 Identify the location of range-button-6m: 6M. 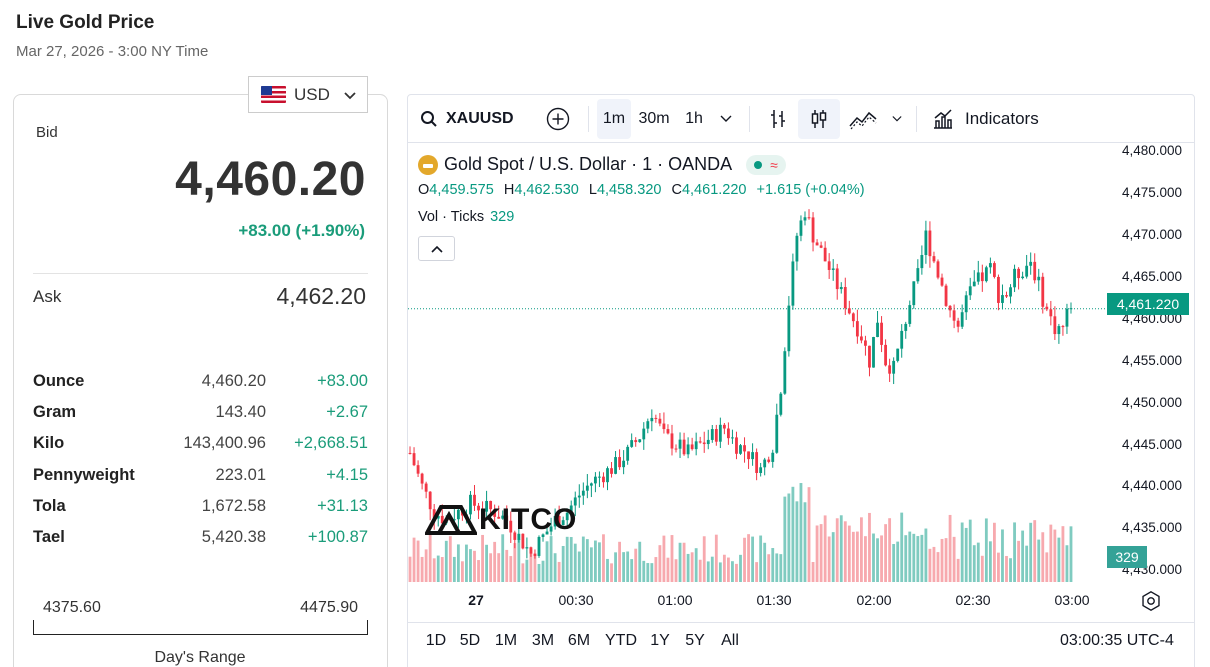
(579, 640).